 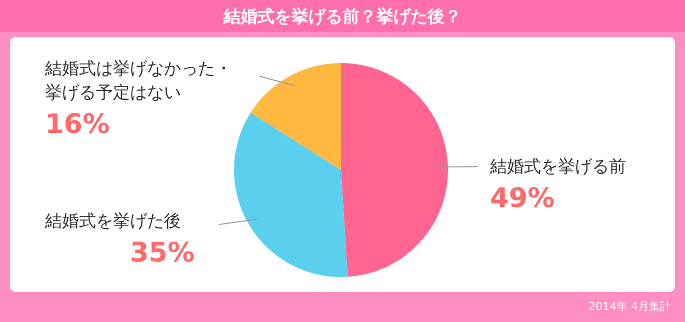 I want to click on chart-title: 結婚式を挙げる前？挙げた後？, so click(x=342, y=17).